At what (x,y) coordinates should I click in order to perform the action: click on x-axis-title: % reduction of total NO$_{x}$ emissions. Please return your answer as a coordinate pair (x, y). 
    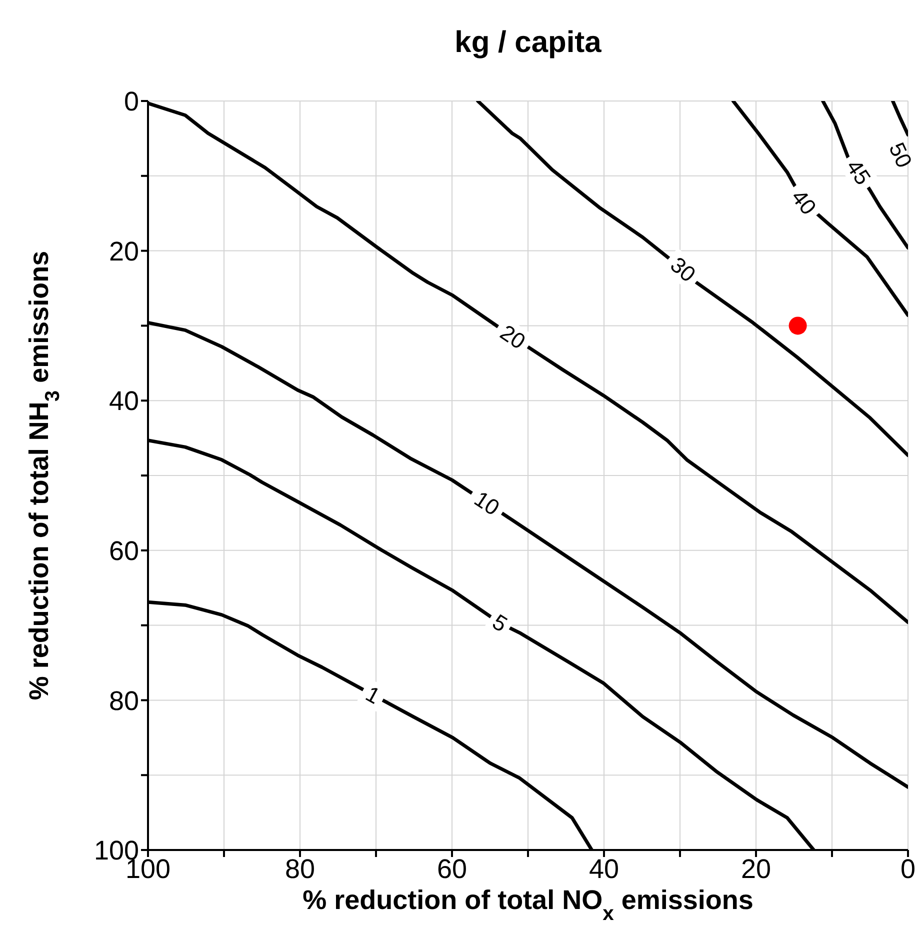
    Looking at the image, I should click on (528, 905).